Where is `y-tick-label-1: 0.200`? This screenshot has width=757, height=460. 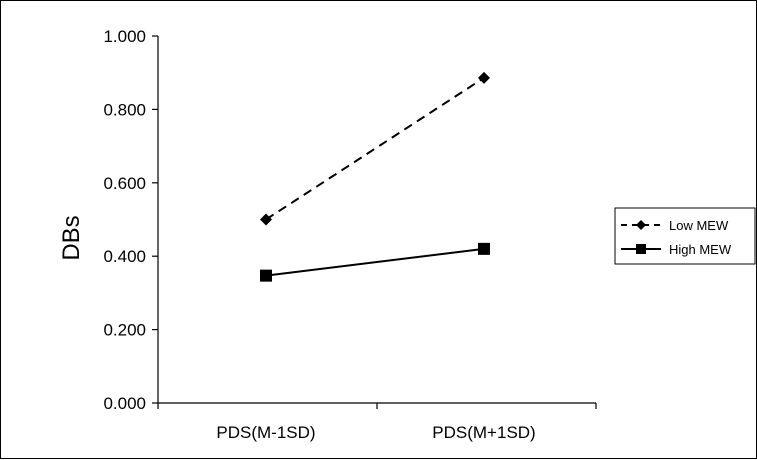
y-tick-label-1: 0.200 is located at coordinates (124, 330).